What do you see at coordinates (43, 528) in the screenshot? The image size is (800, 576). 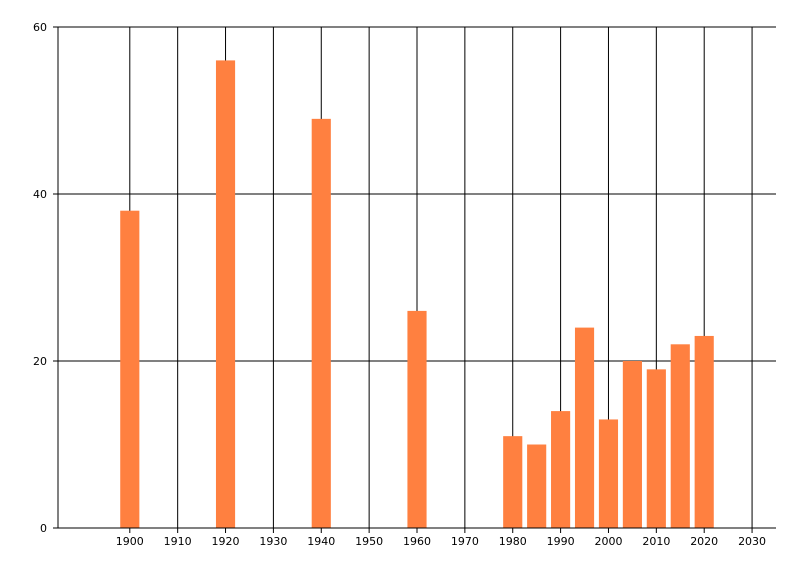 I see `y-tick-label: 0` at bounding box center [43, 528].